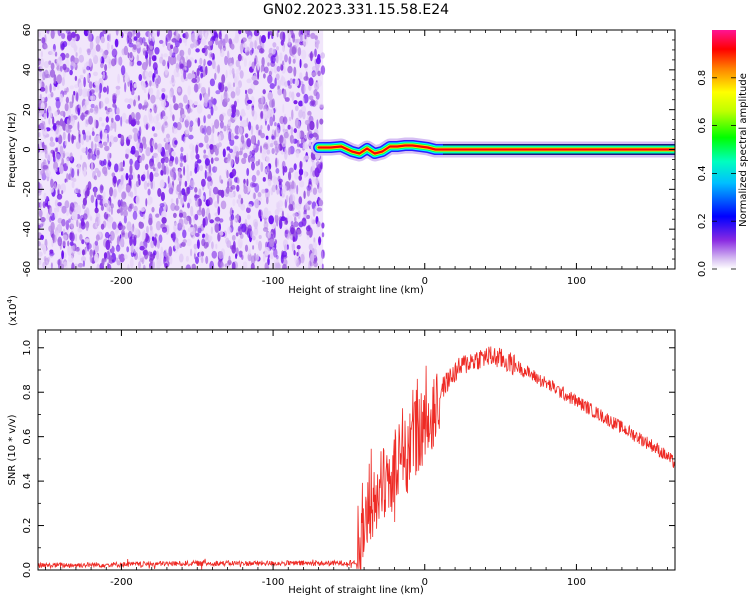 The image size is (750, 600). What do you see at coordinates (702, 221) in the screenshot?
I see `colorbar-tick-label: 0.2` at bounding box center [702, 221].